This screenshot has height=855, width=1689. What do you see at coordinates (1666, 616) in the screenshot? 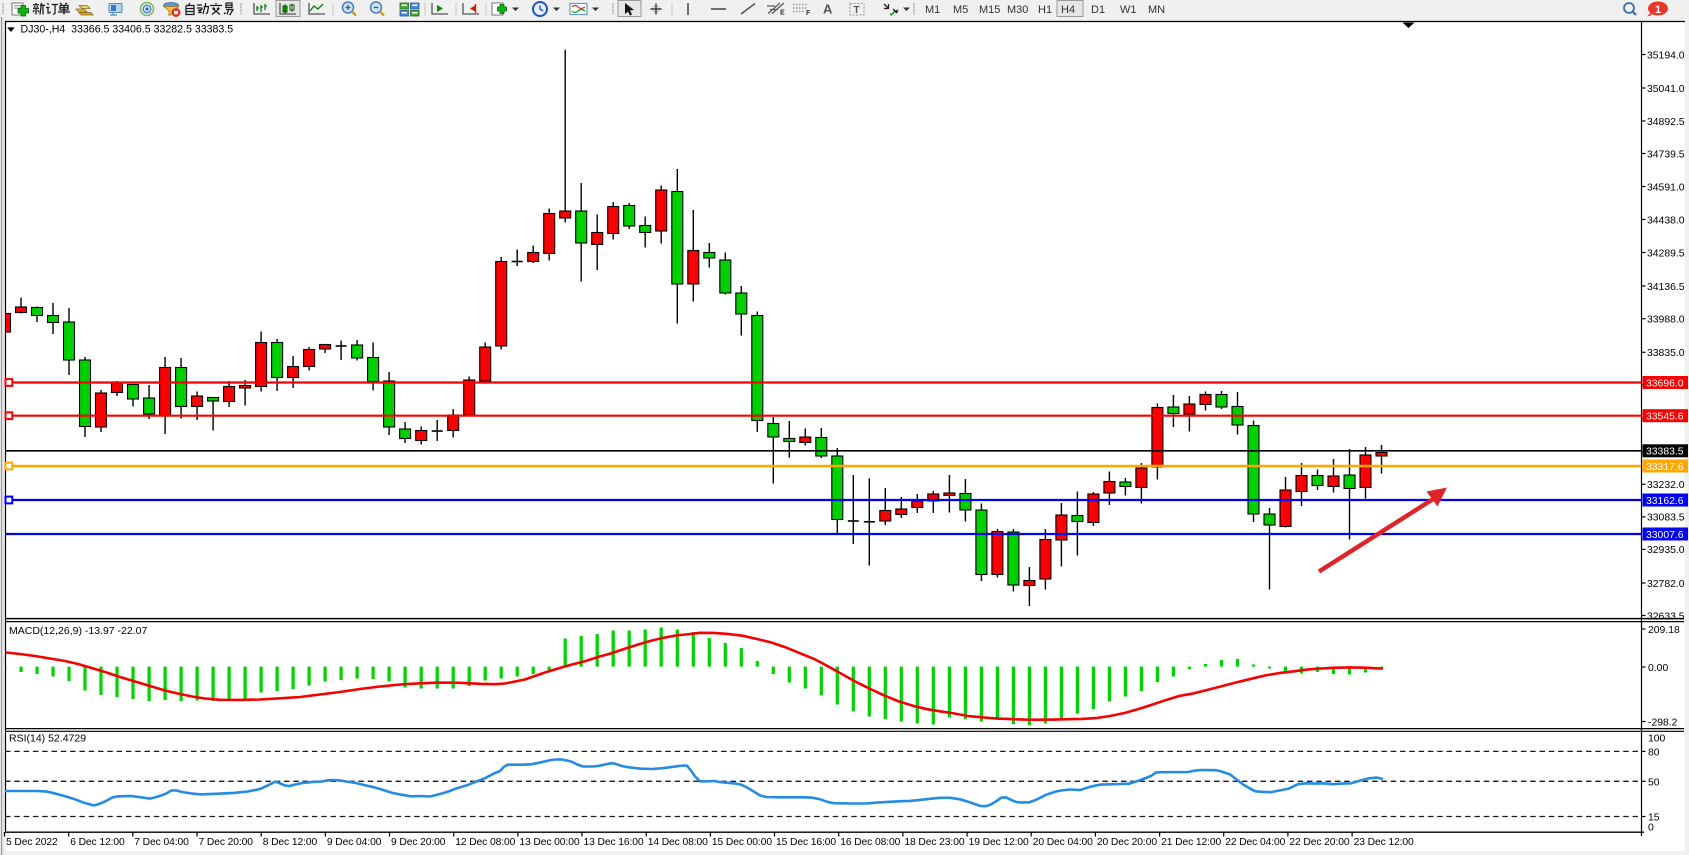
I see `svg-text: 32633.5` at bounding box center [1666, 616].